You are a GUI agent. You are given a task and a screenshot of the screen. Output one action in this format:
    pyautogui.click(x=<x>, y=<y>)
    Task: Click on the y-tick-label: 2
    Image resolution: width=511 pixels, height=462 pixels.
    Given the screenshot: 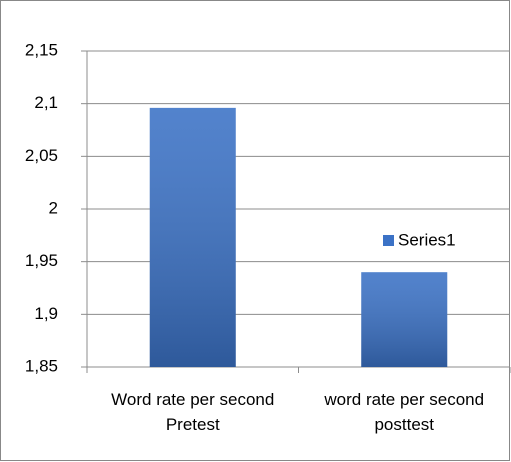 What is the action you would take?
    pyautogui.click(x=53, y=207)
    